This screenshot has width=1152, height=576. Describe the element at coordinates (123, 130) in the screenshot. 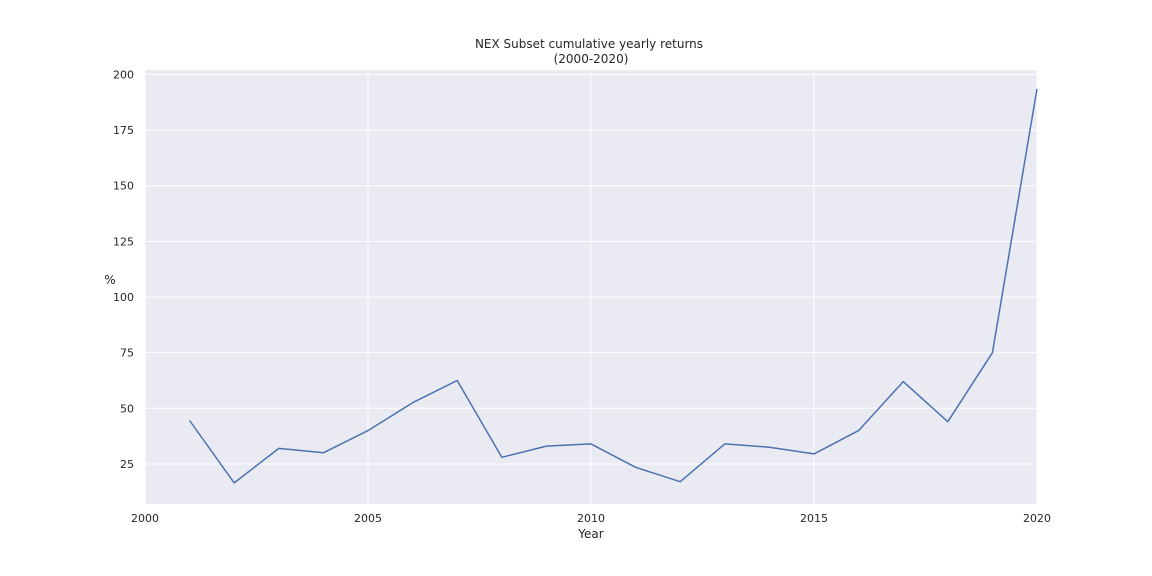

I see `y-tick-label: 175` at that location.